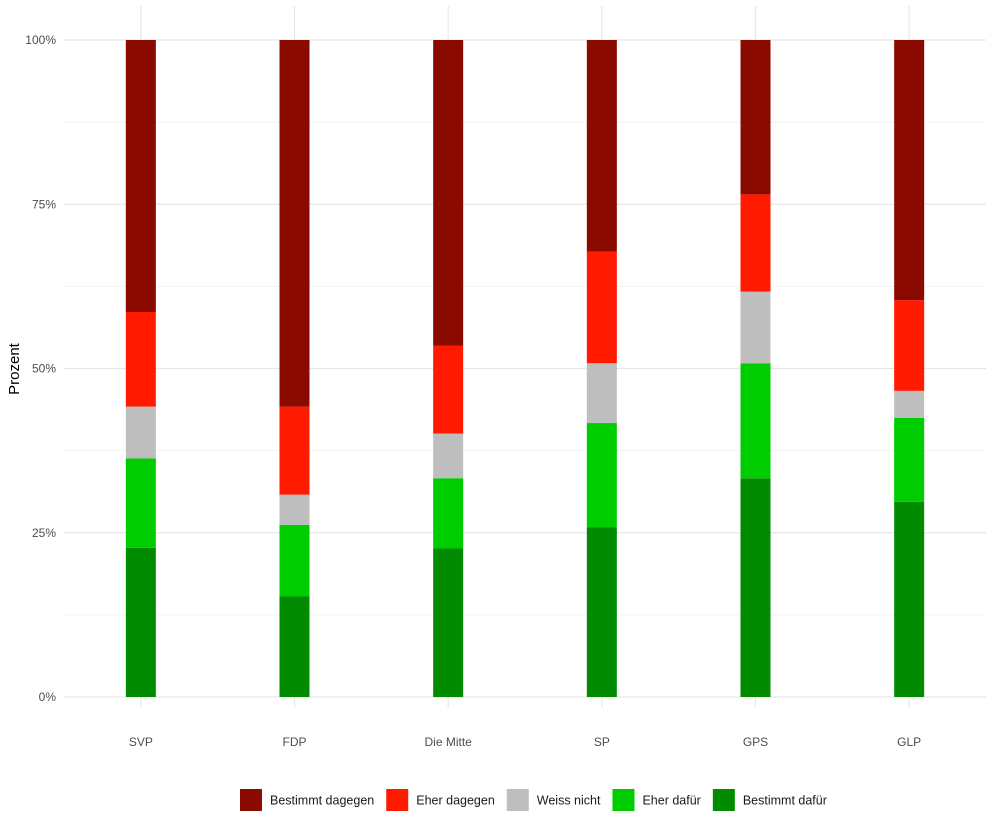 The image size is (994, 828). I want to click on bar-segment-svp-weiss-nicht, so click(140, 432).